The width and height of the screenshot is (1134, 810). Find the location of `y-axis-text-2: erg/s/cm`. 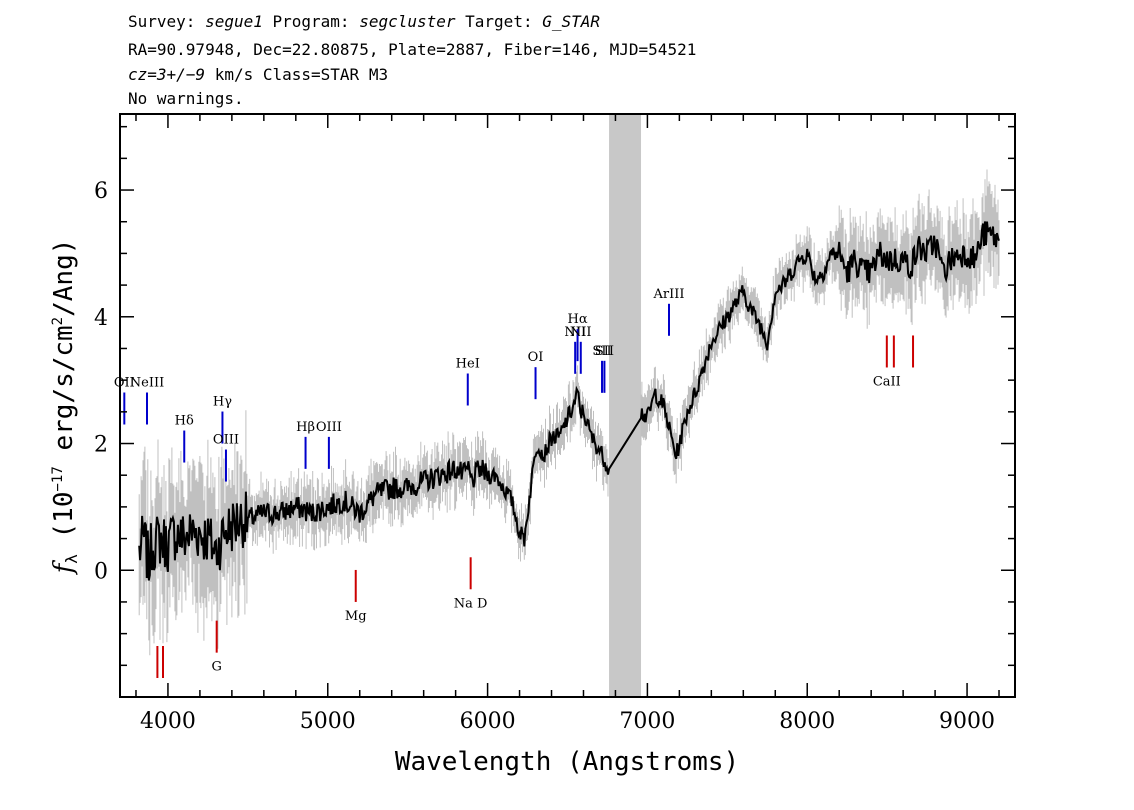

y-axis-text-2: erg/s/cm is located at coordinates (64, 395).